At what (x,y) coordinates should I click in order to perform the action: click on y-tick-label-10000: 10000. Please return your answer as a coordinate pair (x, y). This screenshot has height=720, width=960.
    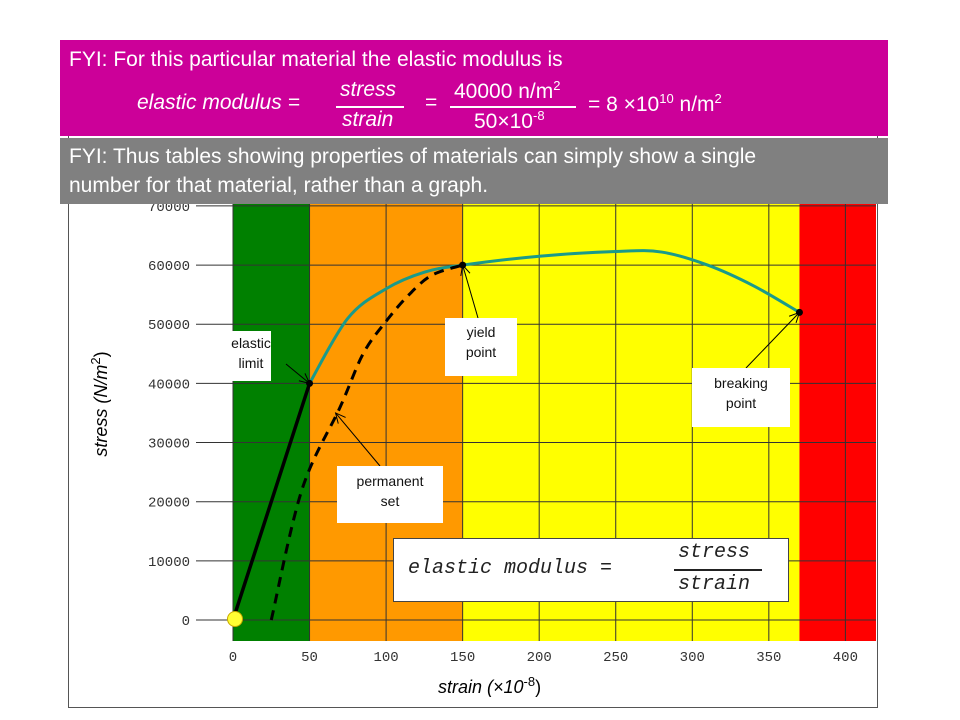
    Looking at the image, I should click on (169, 563).